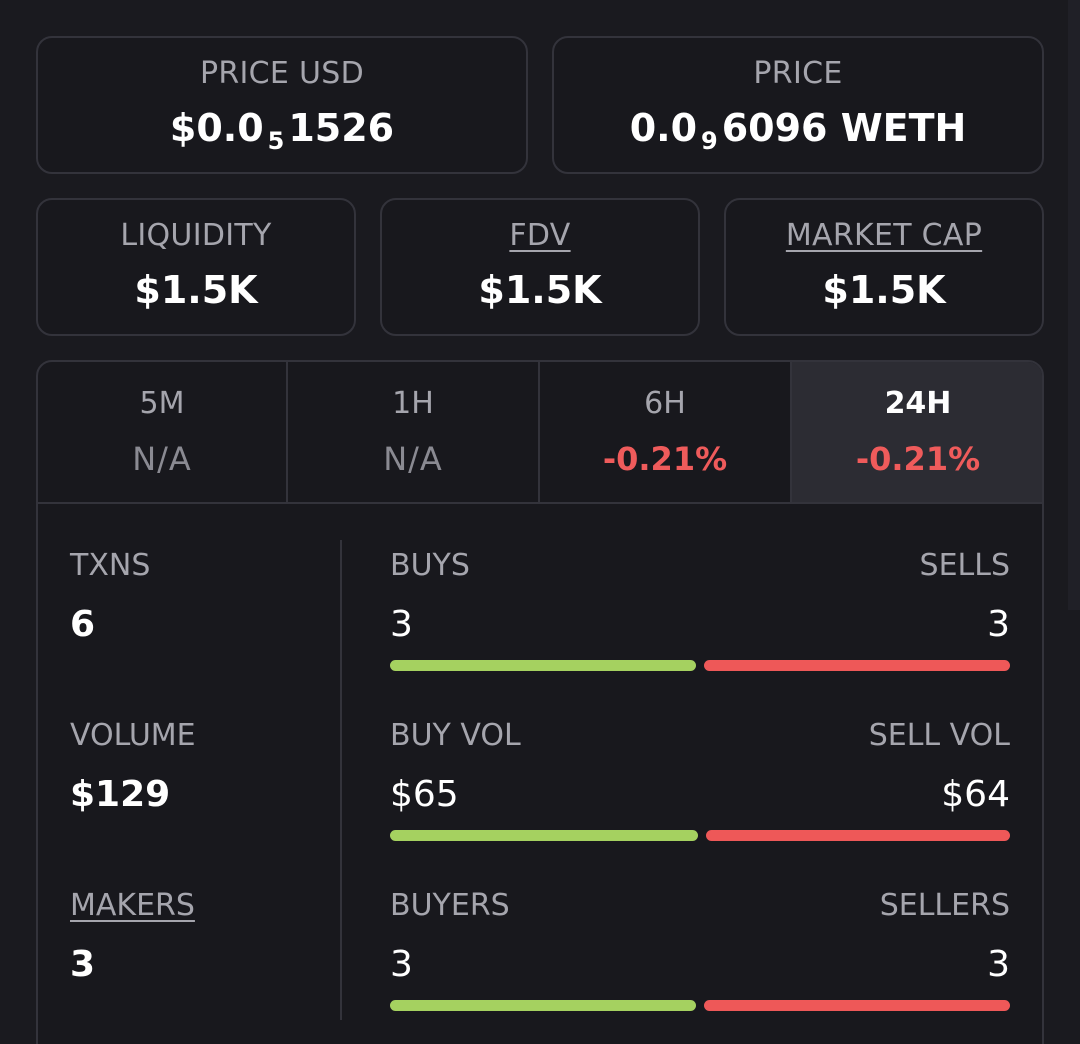 This screenshot has width=1080, height=1044. Describe the element at coordinates (162, 403) in the screenshot. I see `tab-label: 5M` at that location.